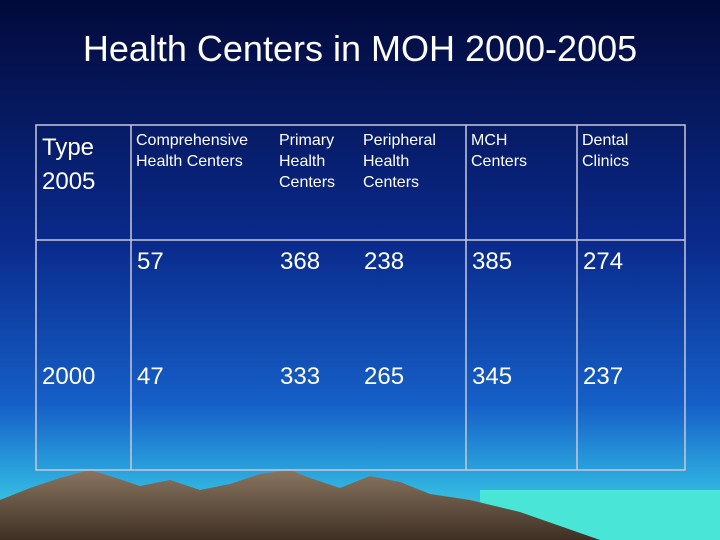 Image resolution: width=720 pixels, height=540 pixels. I want to click on row-label: 2000, so click(69, 376).